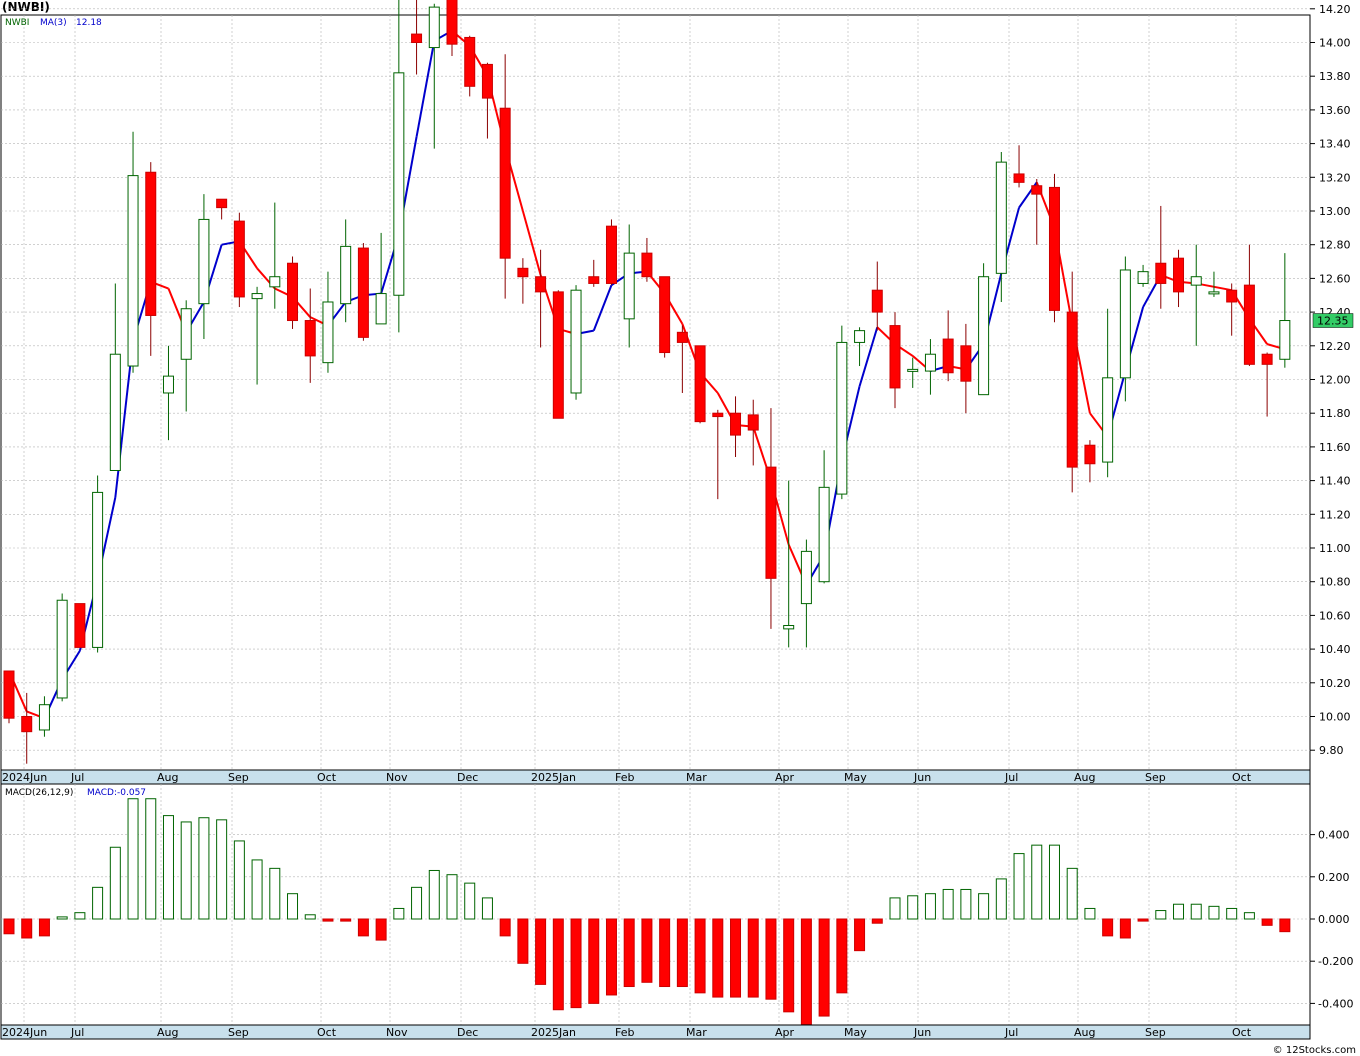 The height and width of the screenshot is (1056, 1360). I want to click on time-label: Dec, so click(467, 777).